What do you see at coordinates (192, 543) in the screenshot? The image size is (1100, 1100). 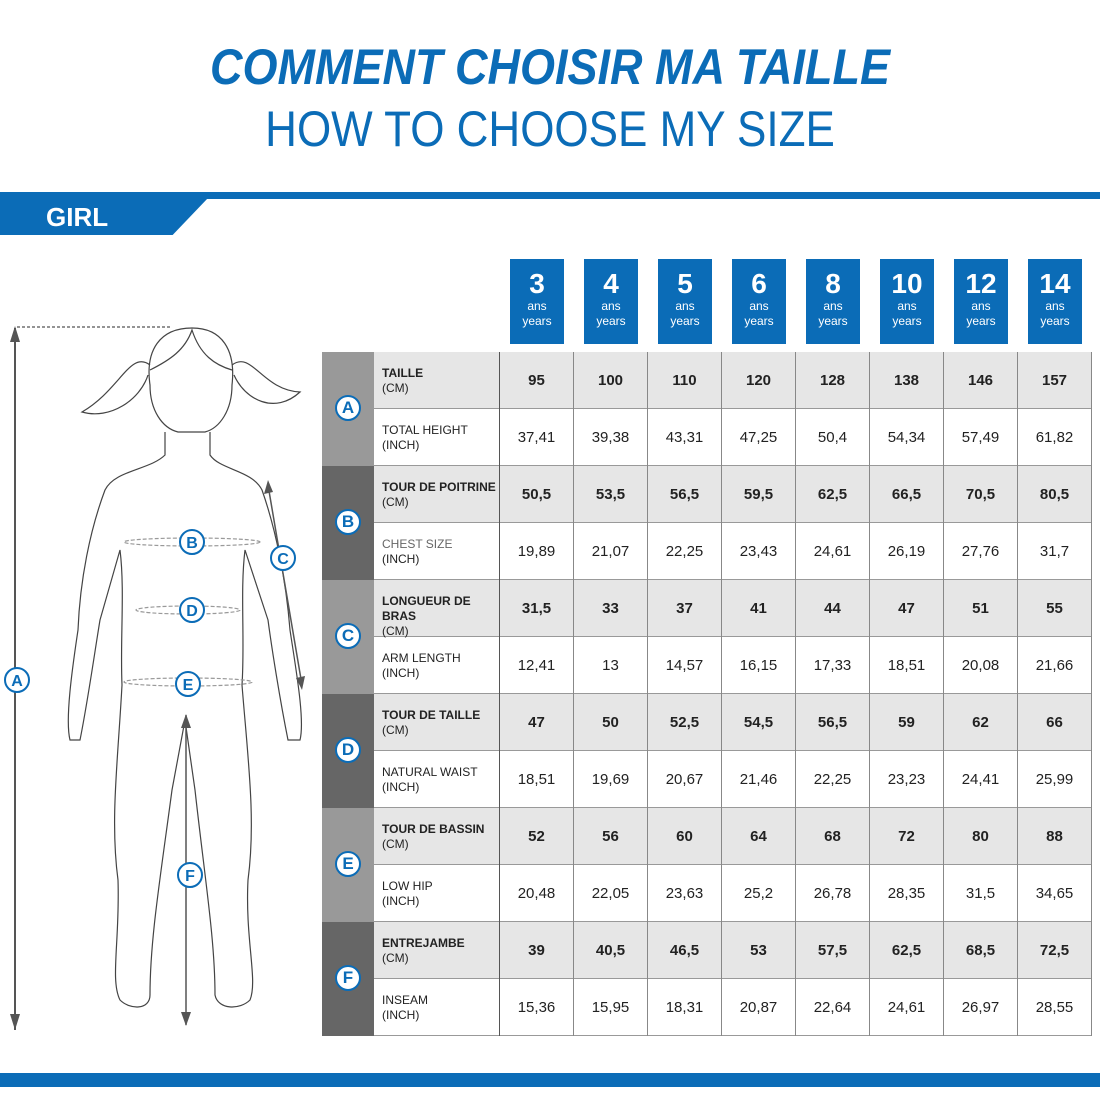 I see `figure-label-b: B` at bounding box center [192, 543].